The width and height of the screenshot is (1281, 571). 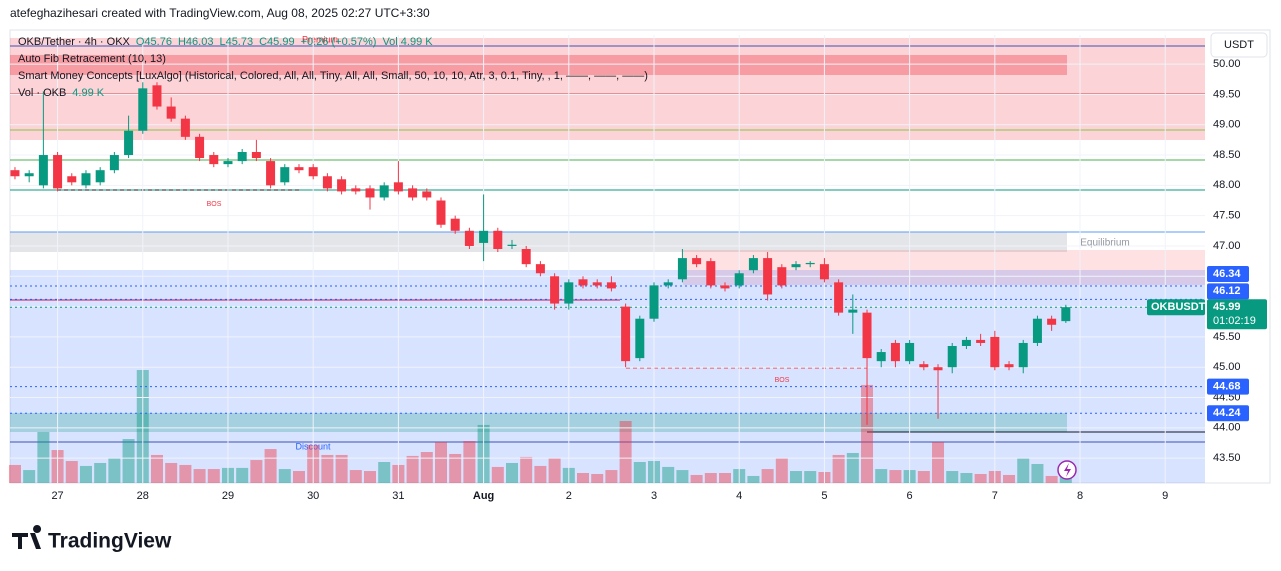 What do you see at coordinates (407, 42) in the screenshot?
I see `volume: Vol 4.99 K` at bounding box center [407, 42].